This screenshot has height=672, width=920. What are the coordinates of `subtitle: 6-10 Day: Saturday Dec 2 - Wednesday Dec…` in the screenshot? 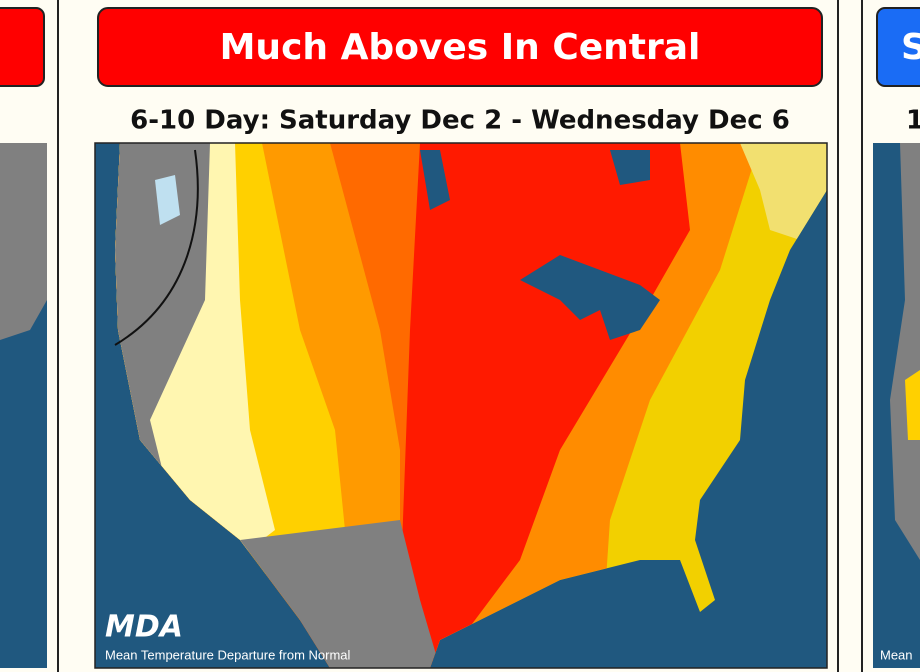 It's located at (460, 121).